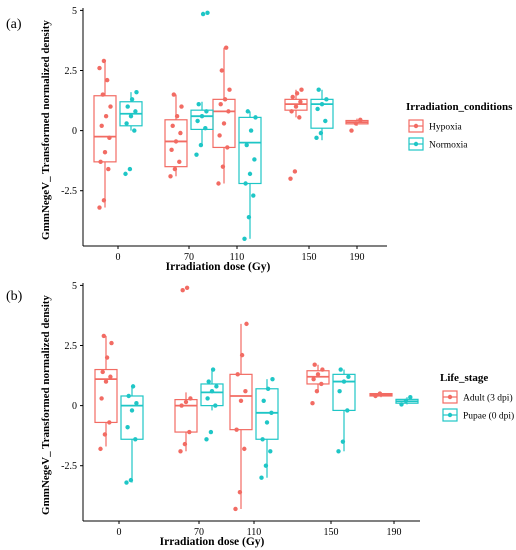  I want to click on legend-key-point, so click(450, 415).